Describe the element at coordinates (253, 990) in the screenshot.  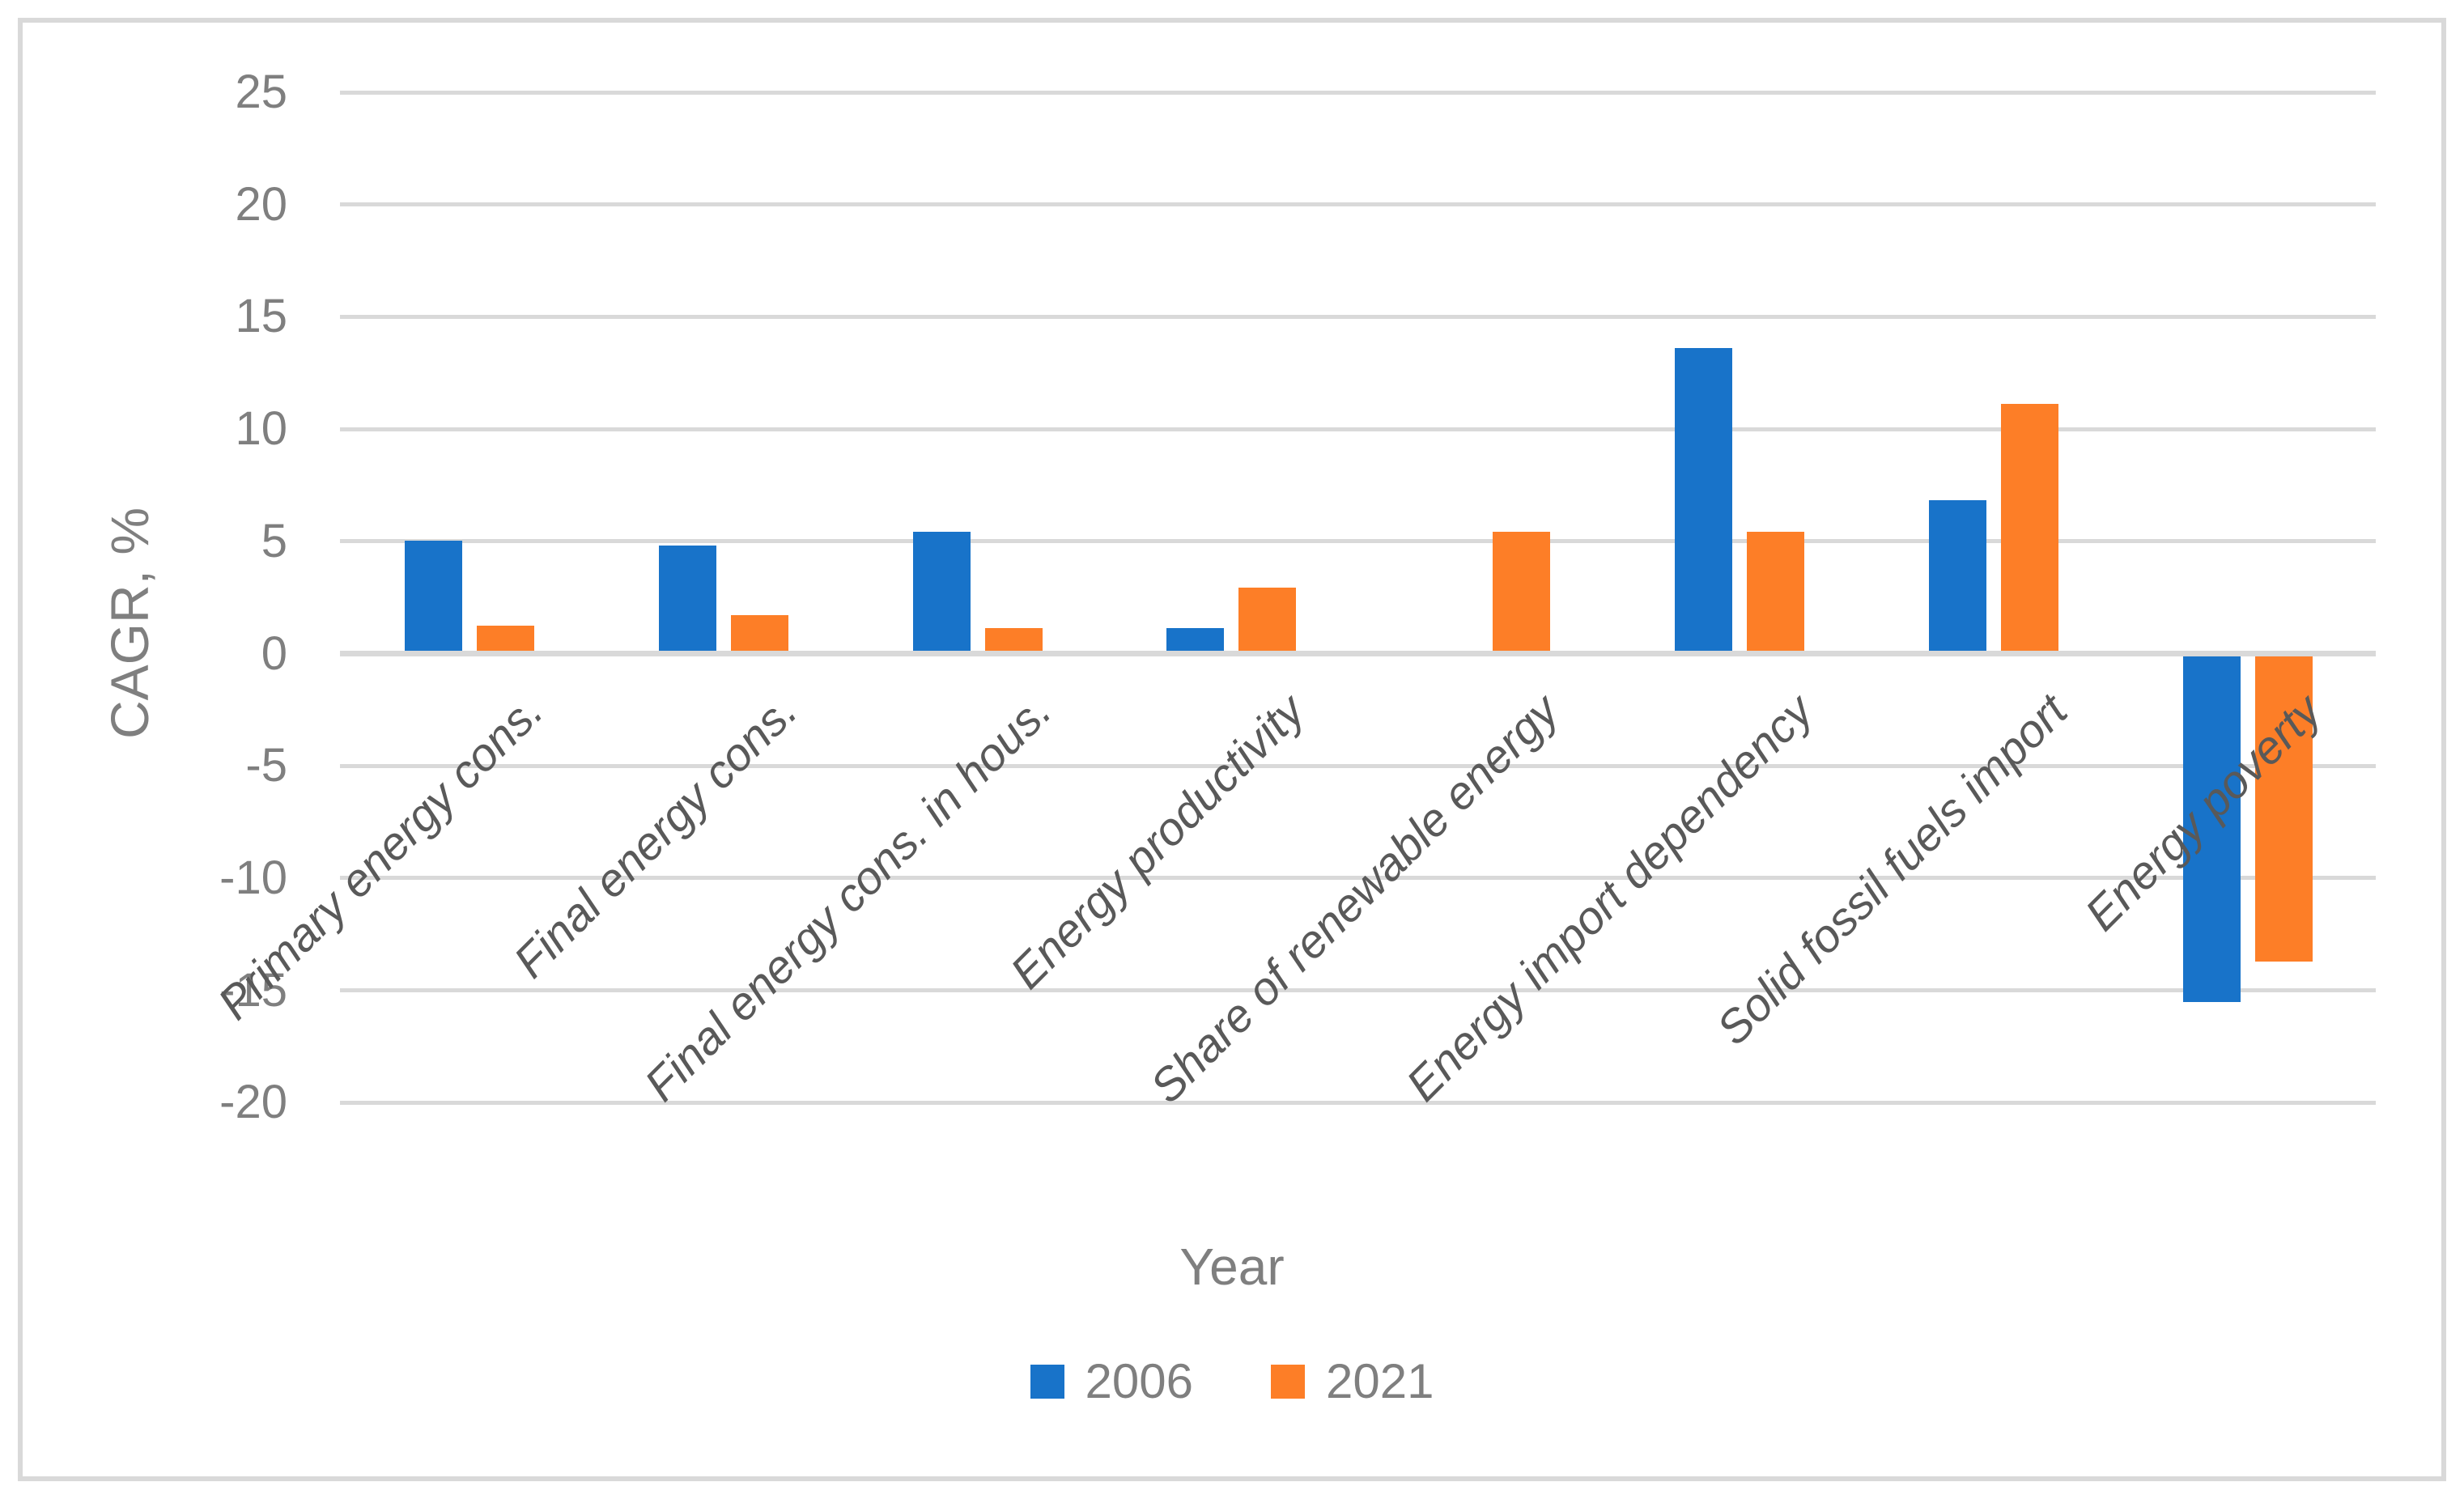
I see `y-tick-label: -15` at that location.